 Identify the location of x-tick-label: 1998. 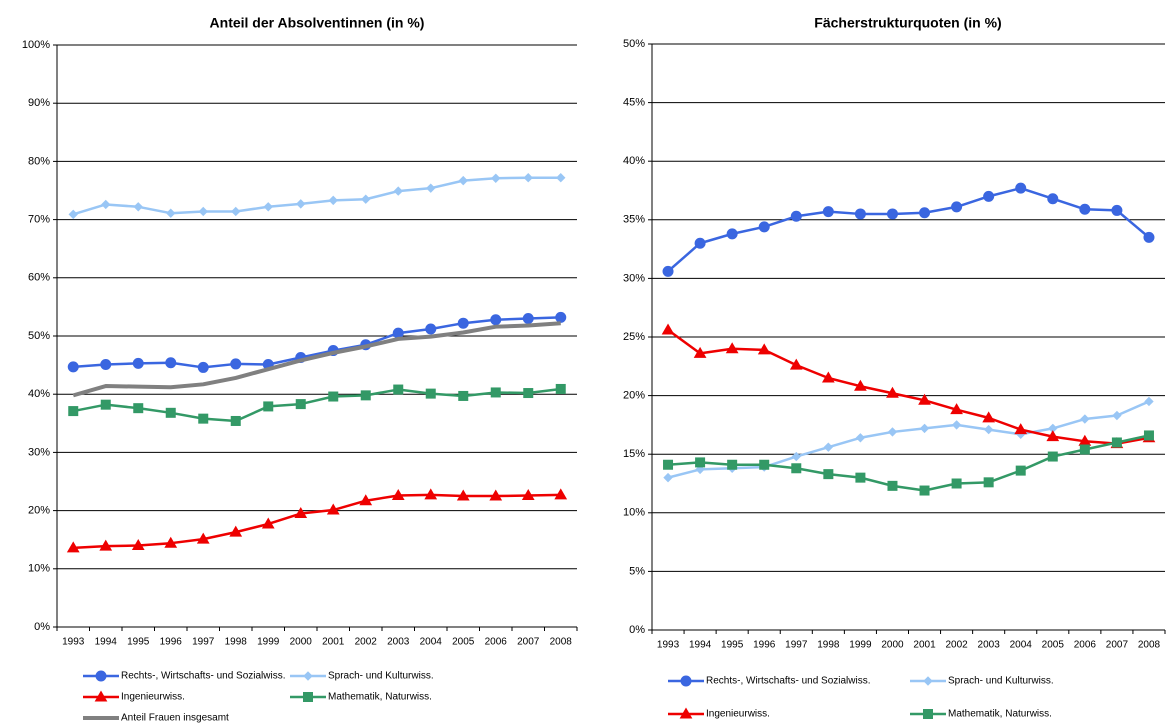
(236, 642).